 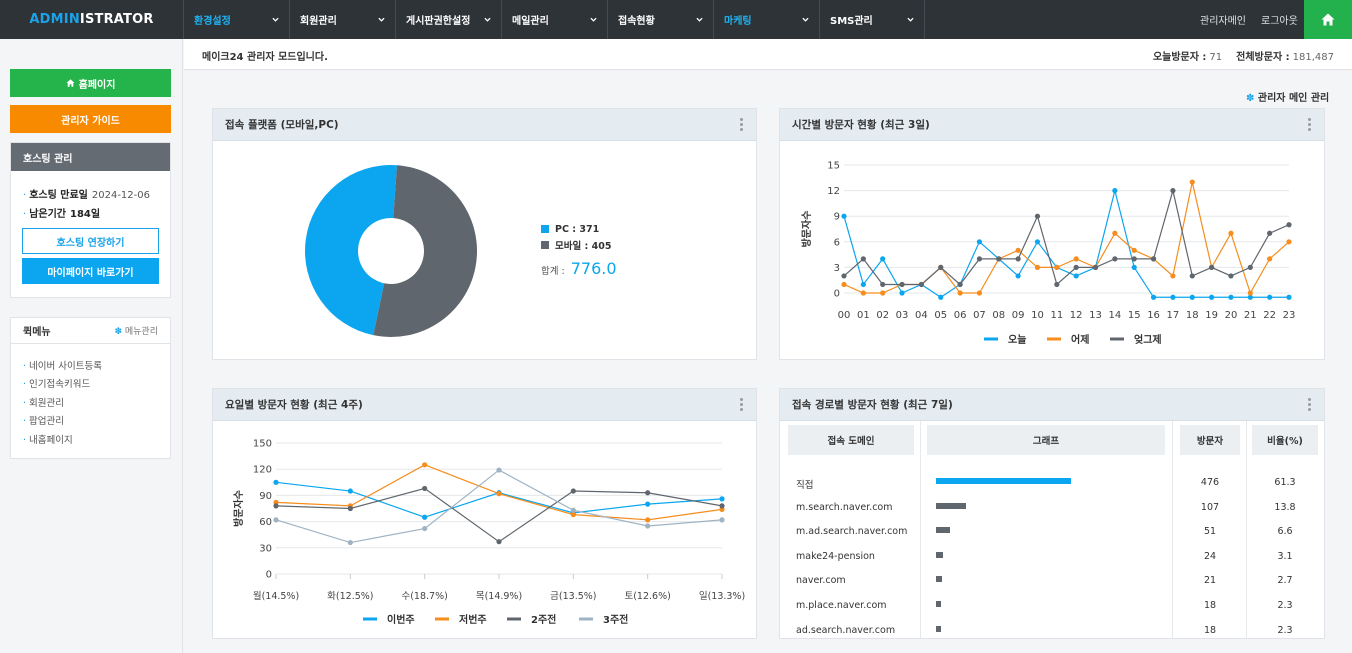 I want to click on nav-menu-sms: SMS관리, so click(x=872, y=19).